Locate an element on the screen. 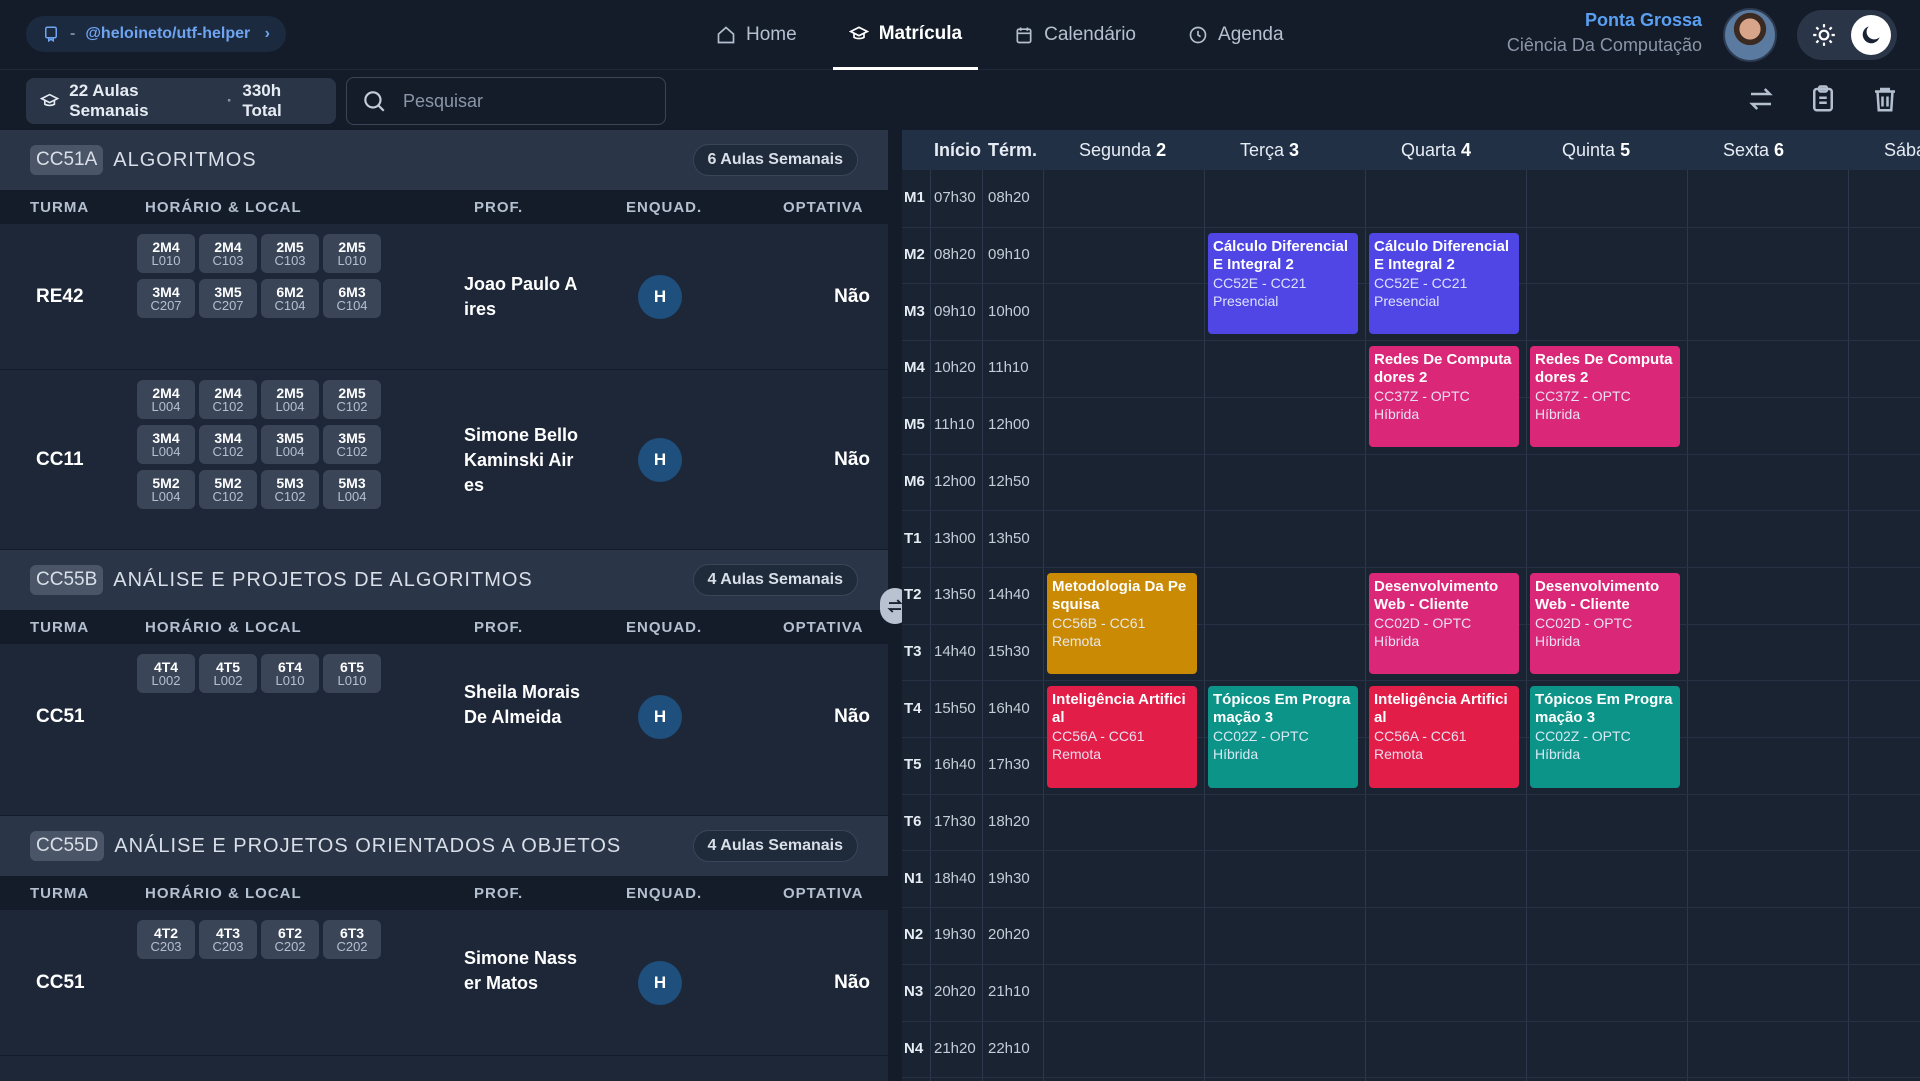 The image size is (1920, 1081). slot-room: C104 is located at coordinates (352, 305).